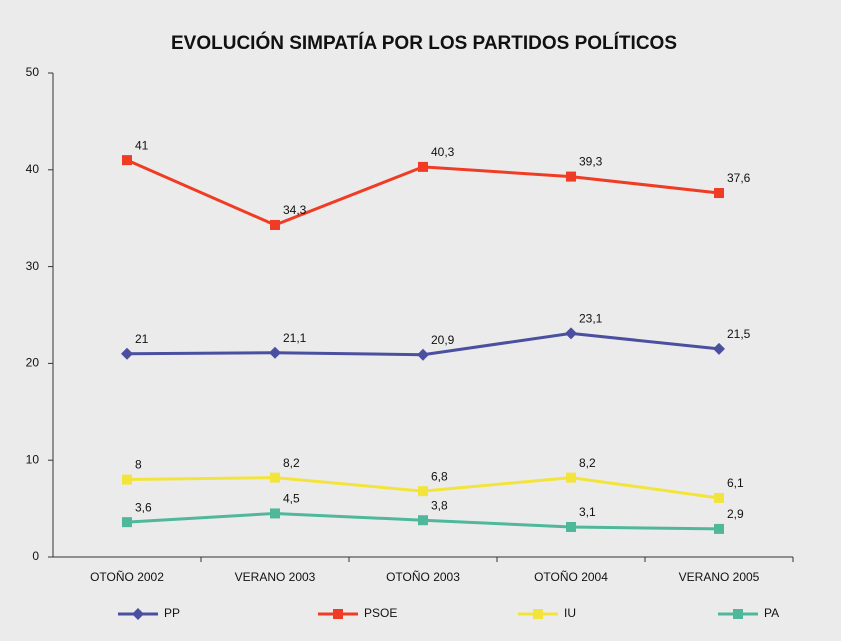  What do you see at coordinates (172, 613) in the screenshot?
I see `legend-label: PP` at bounding box center [172, 613].